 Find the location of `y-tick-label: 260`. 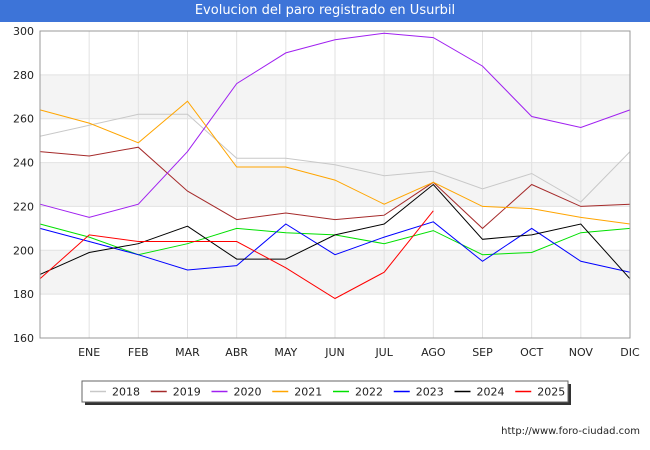

y-tick-label: 260 is located at coordinates (23, 119).